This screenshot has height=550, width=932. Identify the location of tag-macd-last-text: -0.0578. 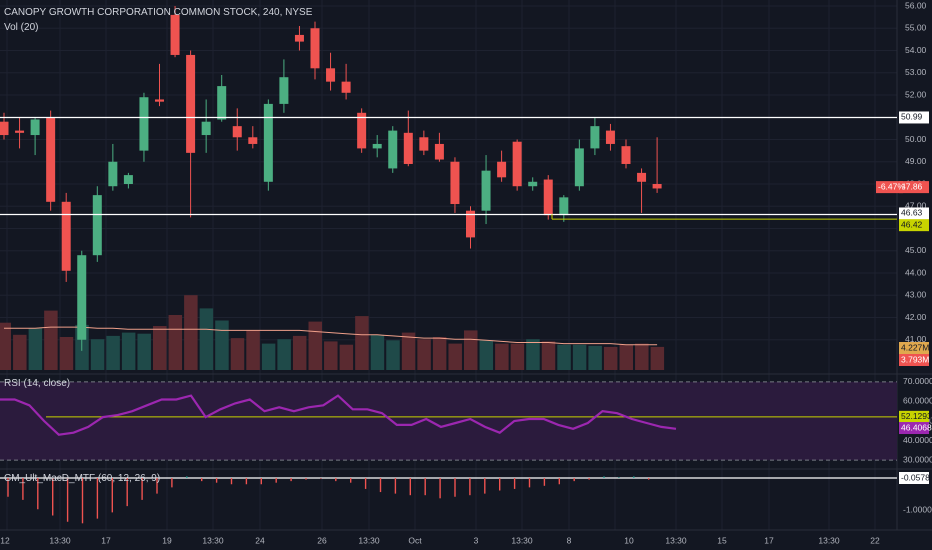
(915, 477).